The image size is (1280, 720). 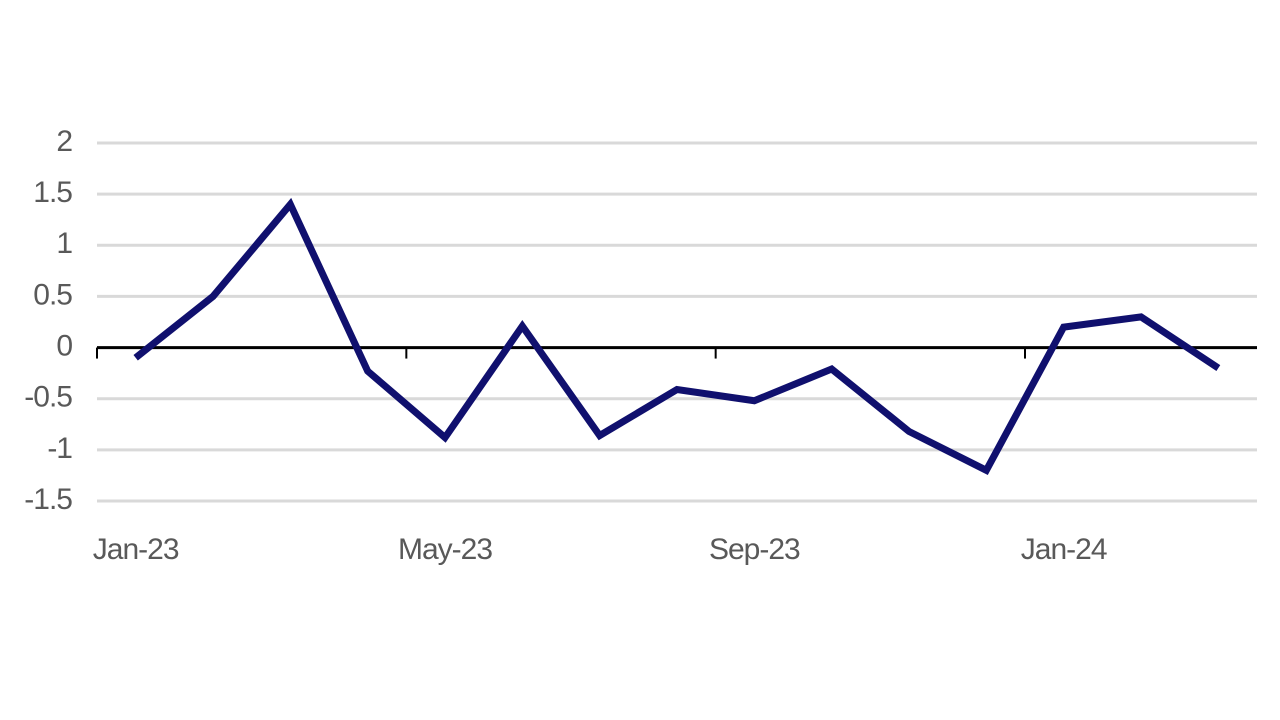 I want to click on x-tick-label: Sep-23, so click(x=754, y=549).